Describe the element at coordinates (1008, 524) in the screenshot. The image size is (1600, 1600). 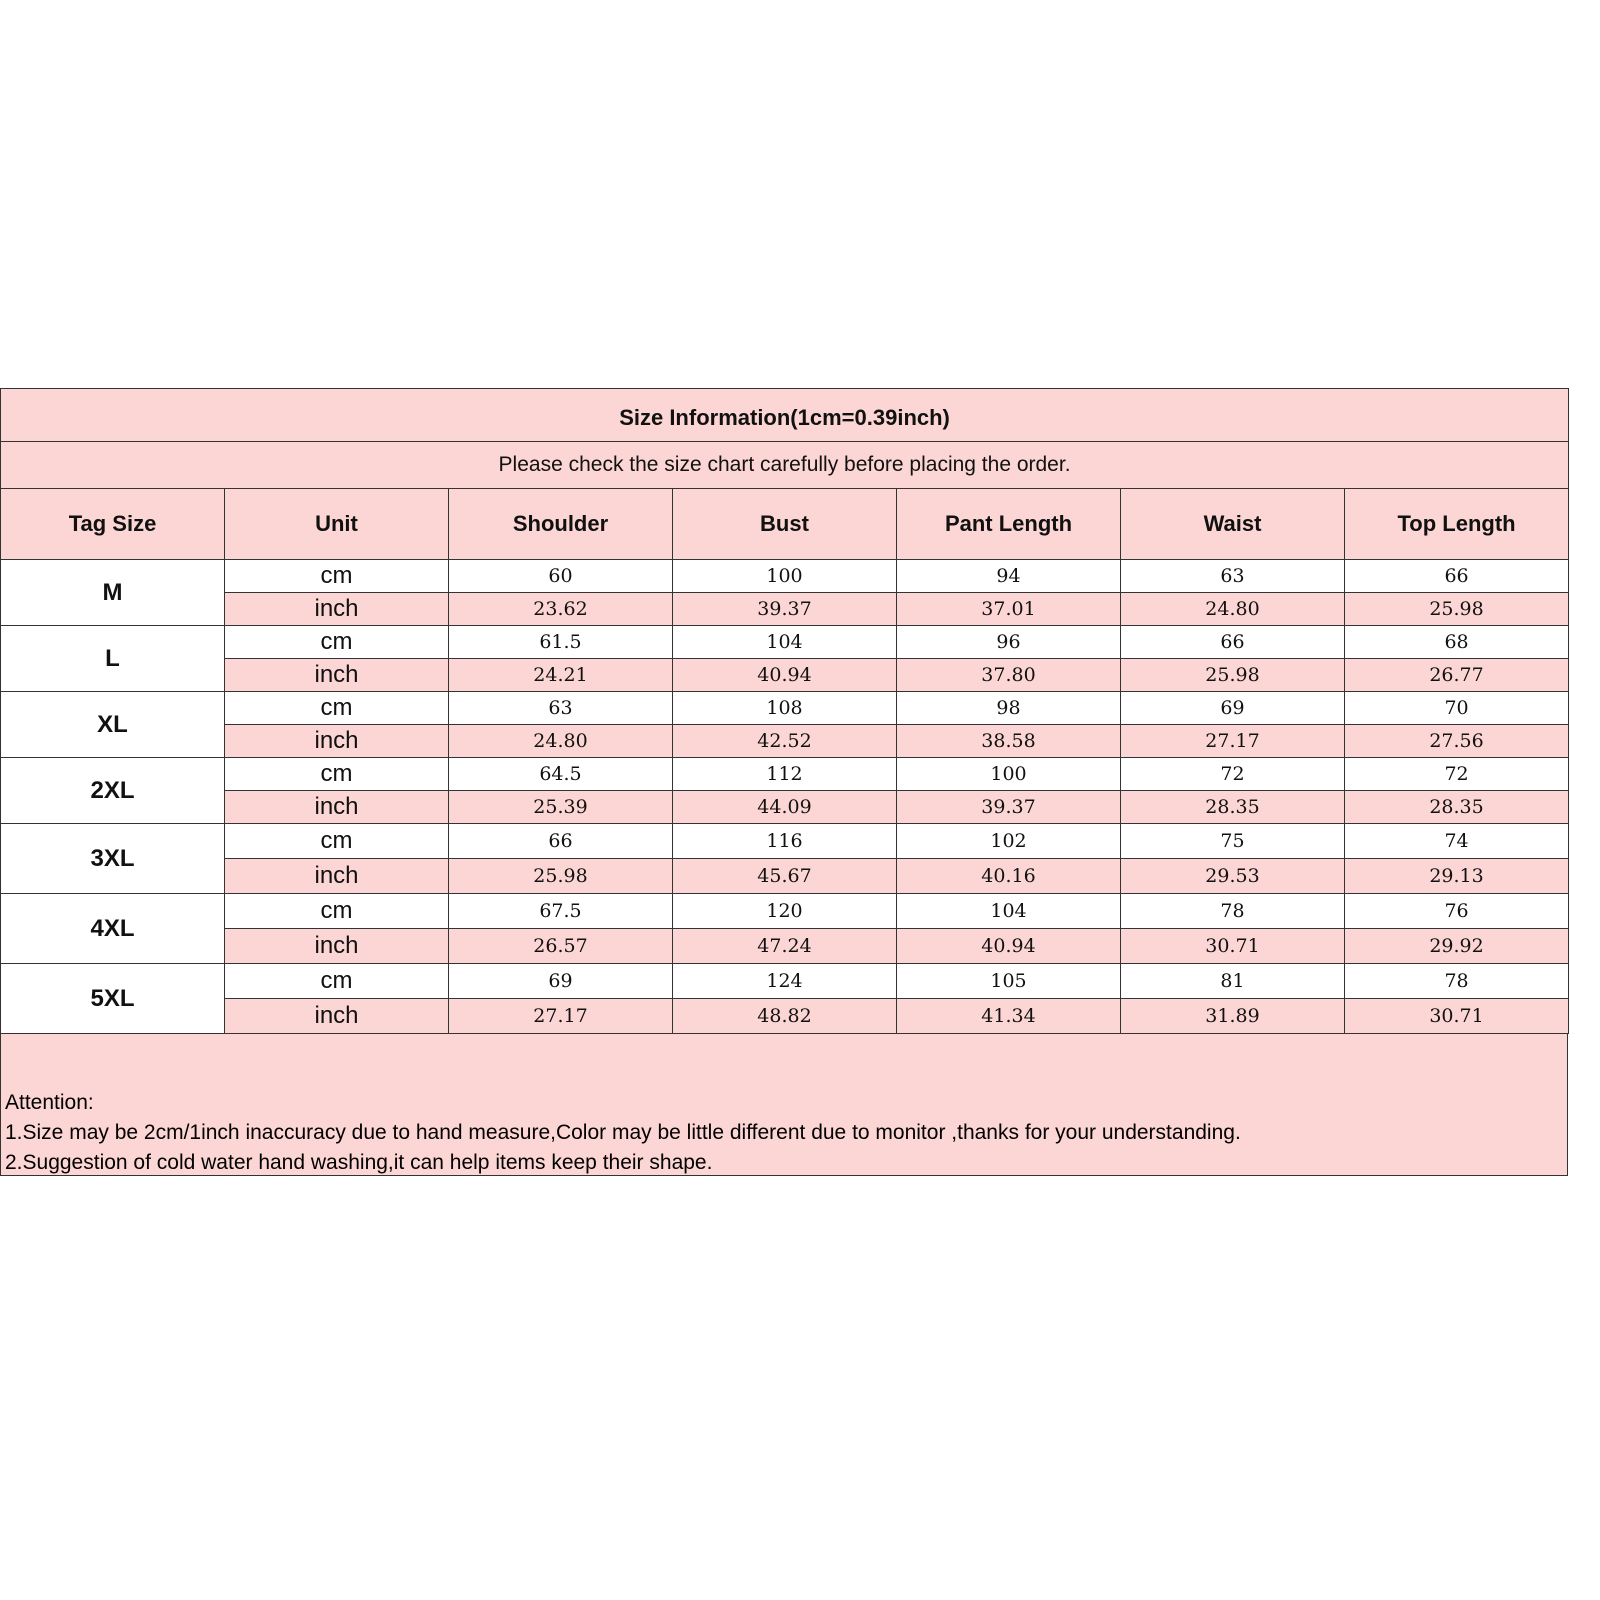
I see `column-header: Pant Length` at that location.